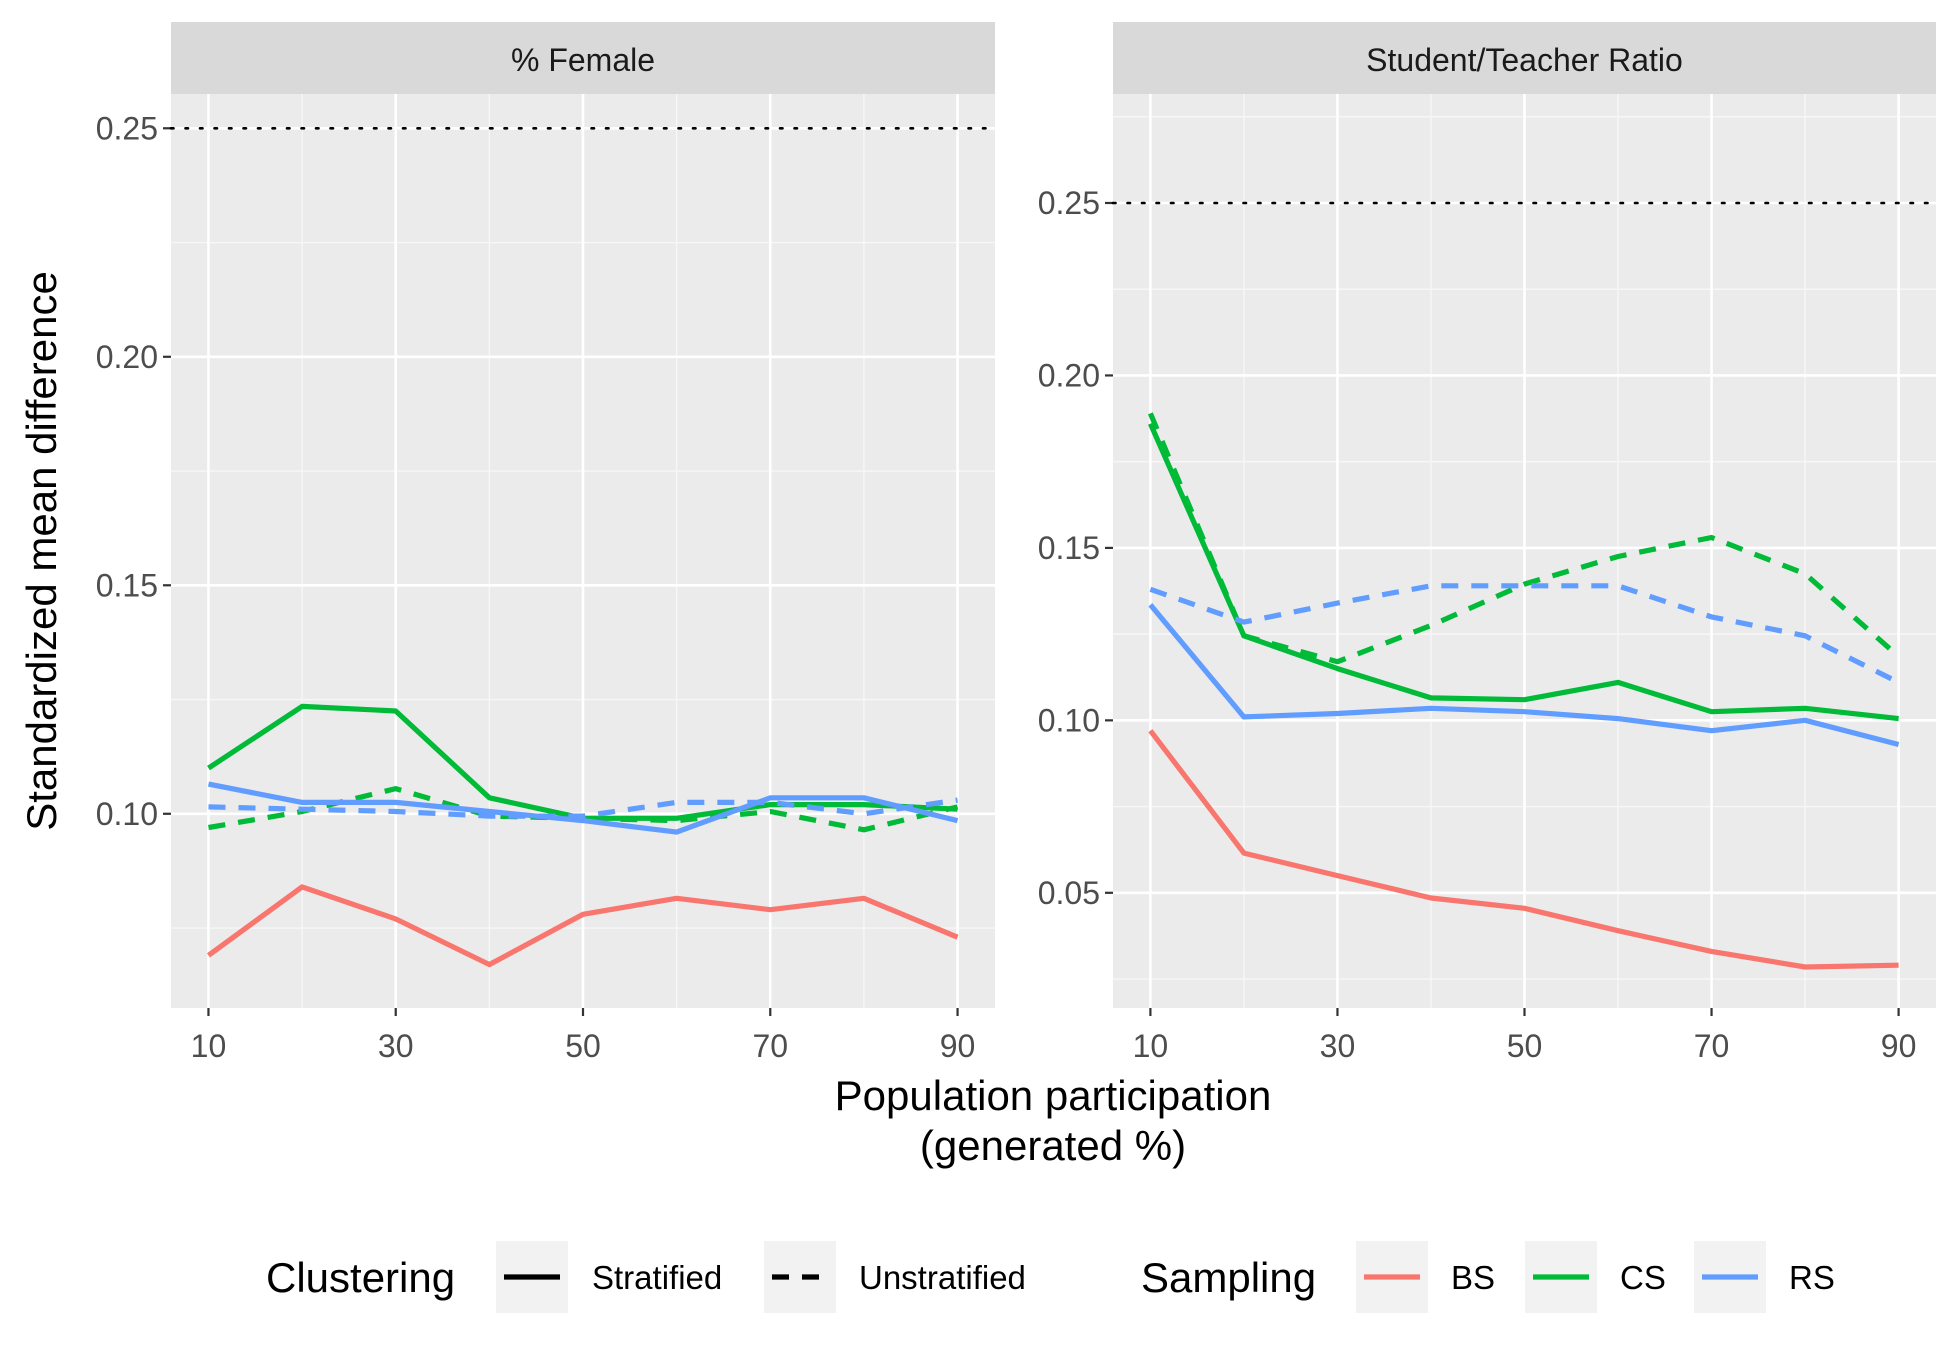 Image resolution: width=1950 pixels, height=1355 pixels. What do you see at coordinates (1069, 893) in the screenshot?
I see `y-tick-label: 0.05` at bounding box center [1069, 893].